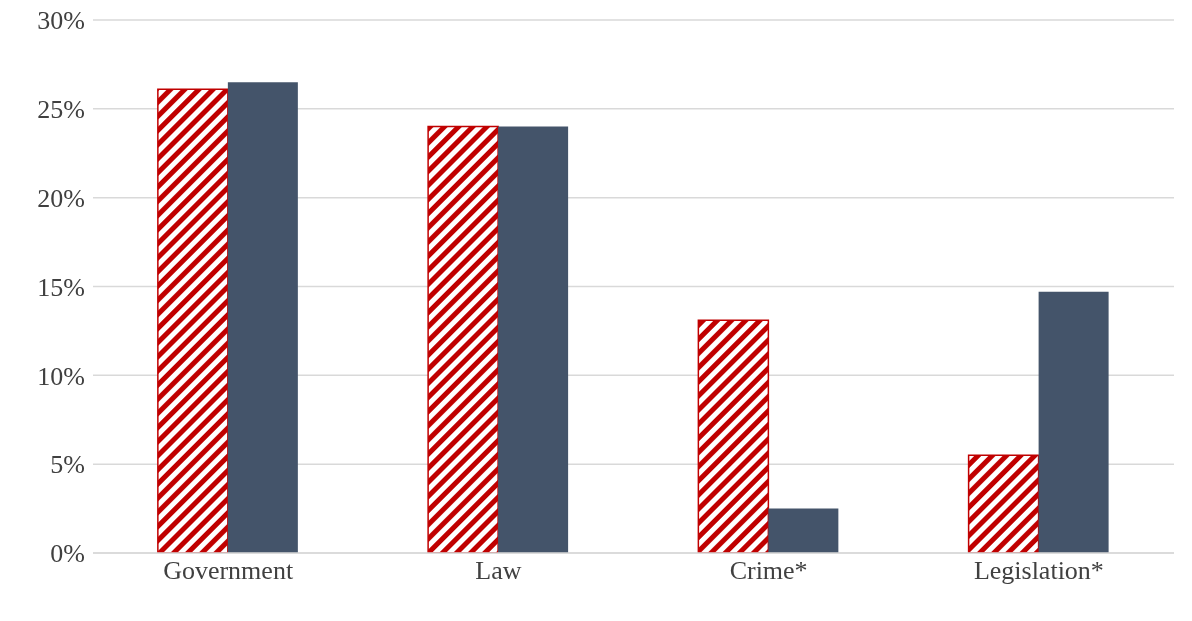 The width and height of the screenshot is (1192, 621). Describe the element at coordinates (61, 110) in the screenshot. I see `y-tick-label: 25%` at that location.